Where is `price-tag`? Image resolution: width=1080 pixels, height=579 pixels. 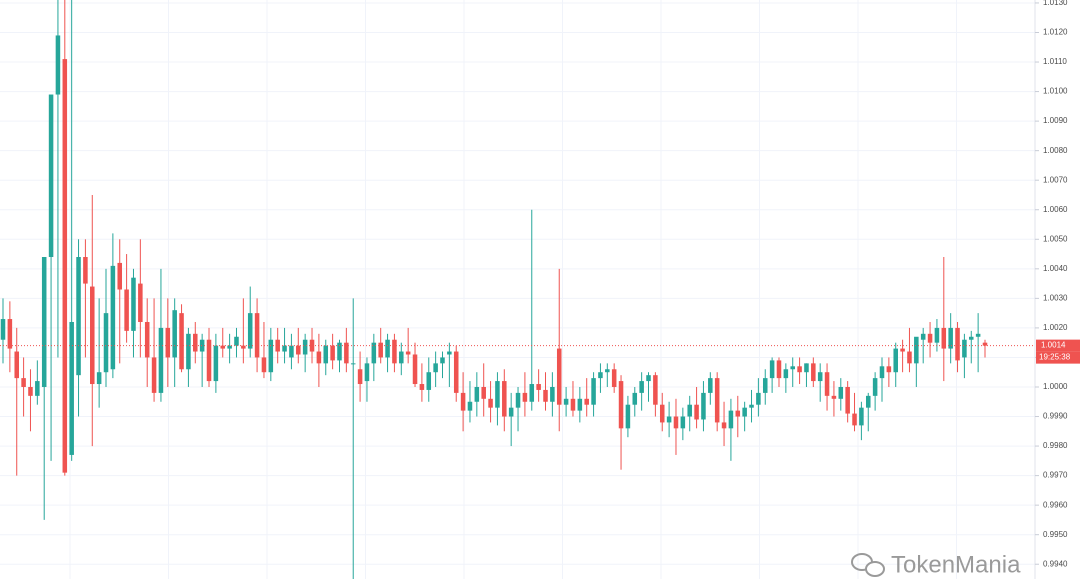
price-tag is located at coordinates (1058, 345).